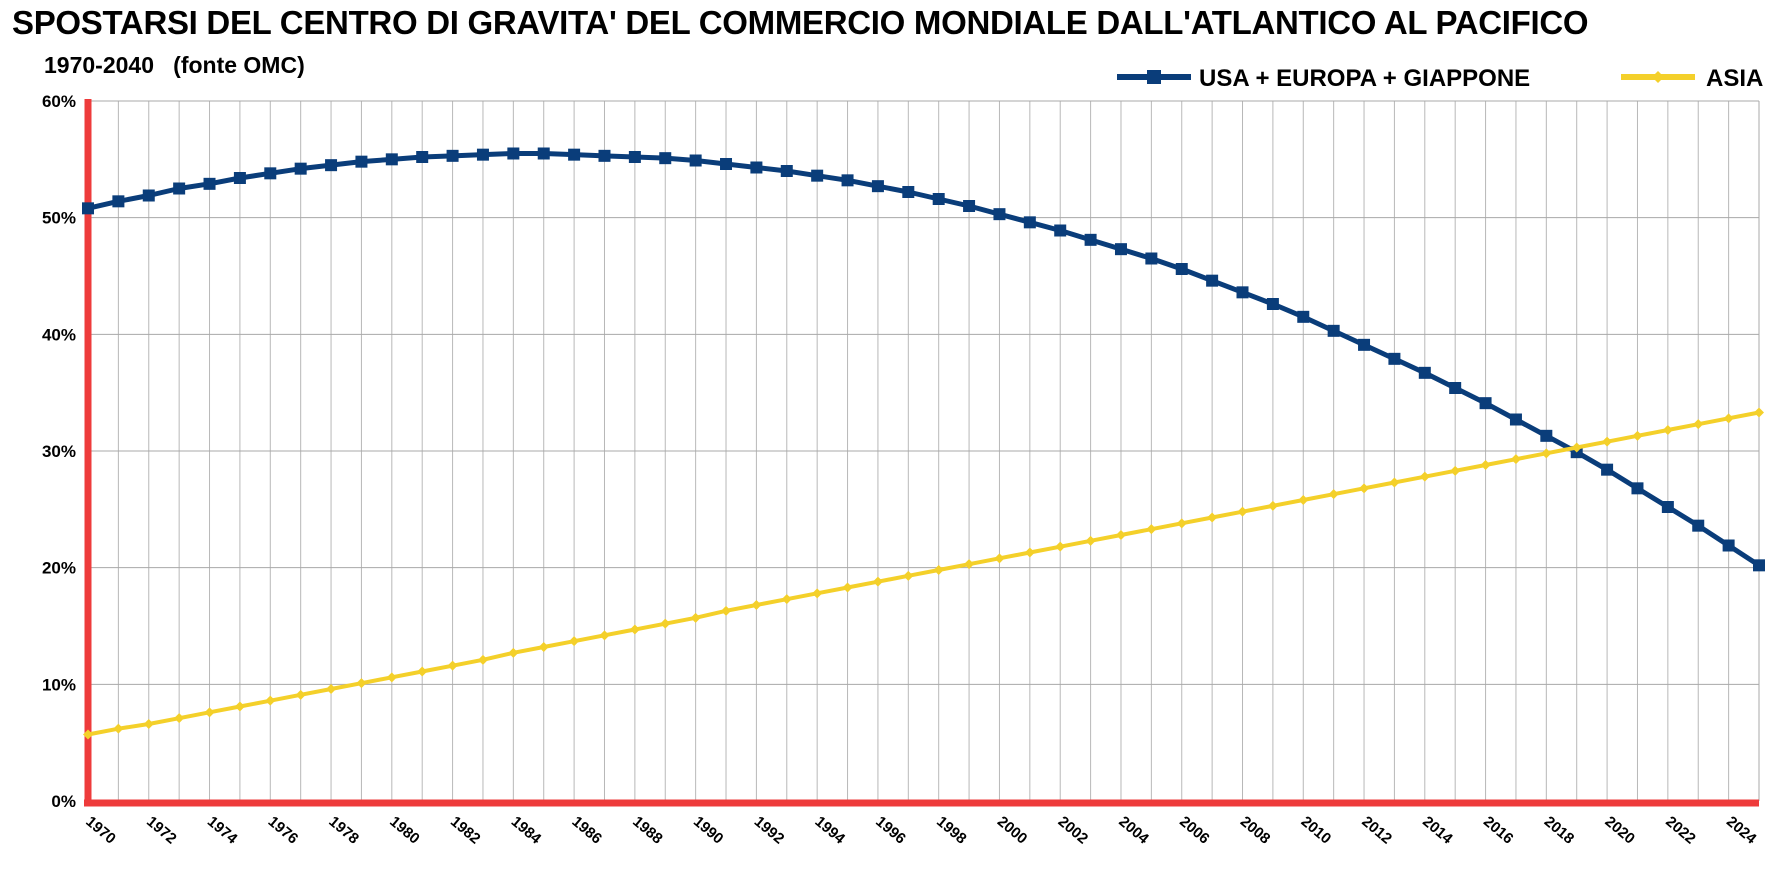 The width and height of the screenshot is (1789, 874). What do you see at coordinates (526, 830) in the screenshot?
I see `x-tick-label: 1984` at bounding box center [526, 830].